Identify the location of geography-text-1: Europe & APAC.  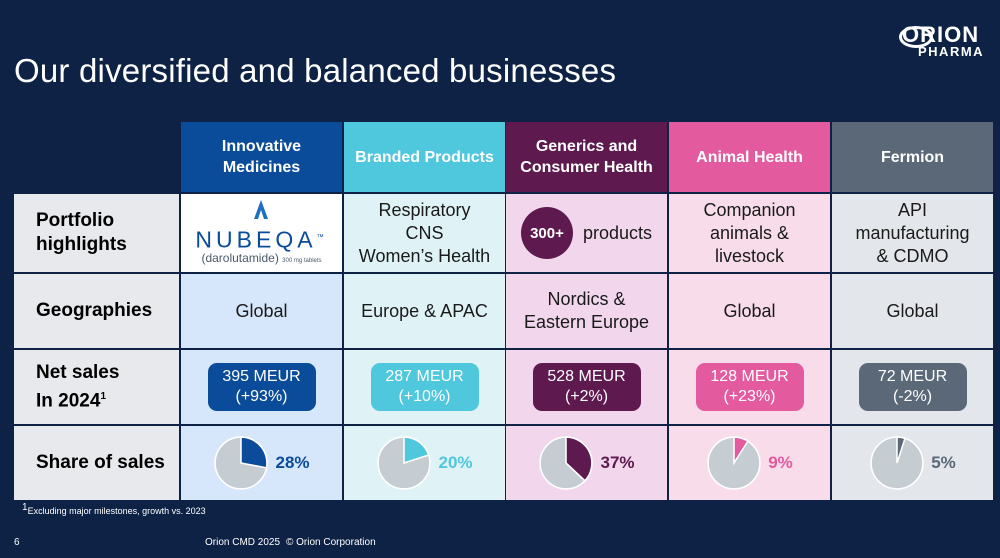
(424, 310).